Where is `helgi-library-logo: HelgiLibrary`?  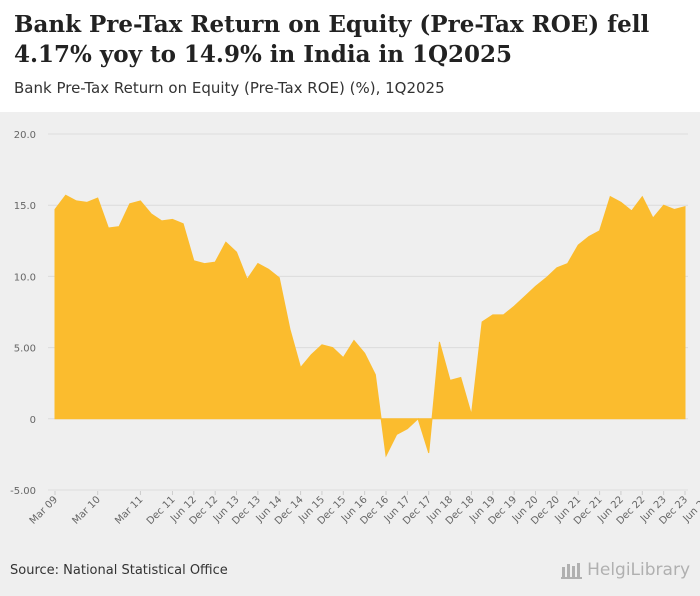
helgi-library-logo: HelgiLibrary is located at coordinates (625, 570).